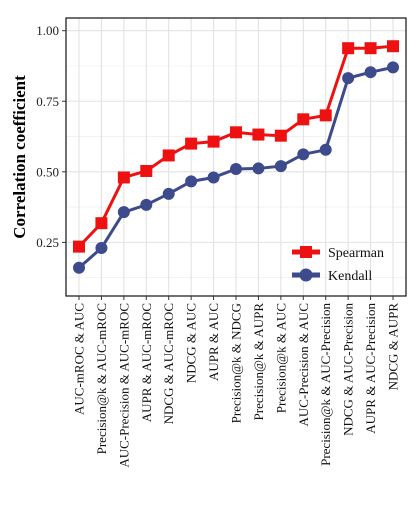  What do you see at coordinates (306, 275) in the screenshot?
I see `legend-marker-kendall` at bounding box center [306, 275].